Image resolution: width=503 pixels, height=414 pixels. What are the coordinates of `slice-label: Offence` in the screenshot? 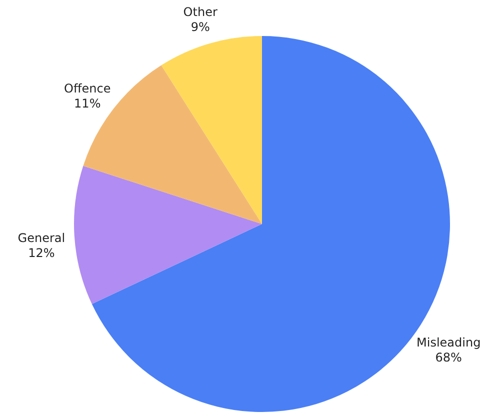 It's located at (87, 89).